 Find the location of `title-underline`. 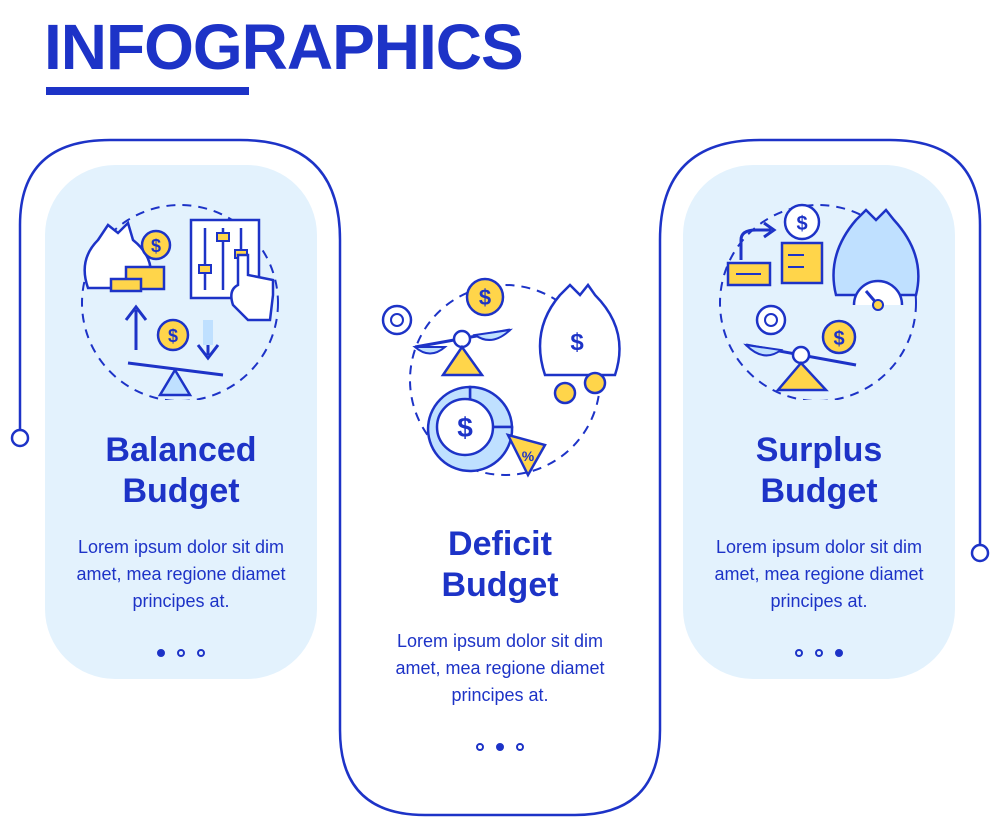

title-underline is located at coordinates (147, 91).